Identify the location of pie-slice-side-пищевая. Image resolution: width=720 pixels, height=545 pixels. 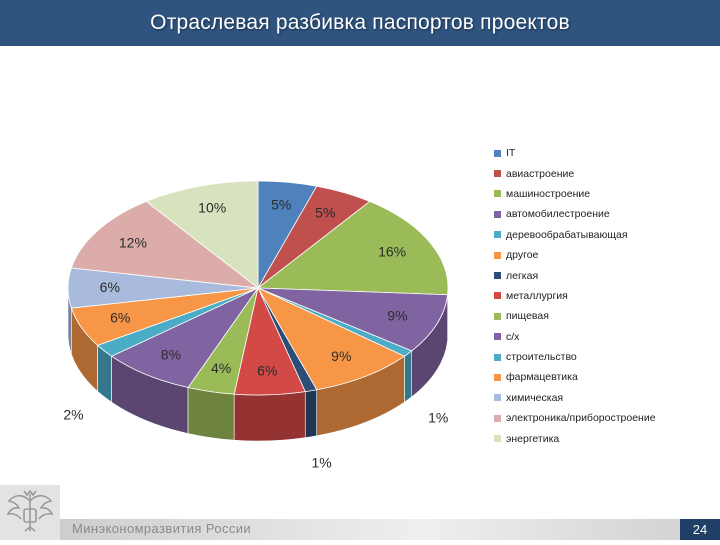
(211, 413).